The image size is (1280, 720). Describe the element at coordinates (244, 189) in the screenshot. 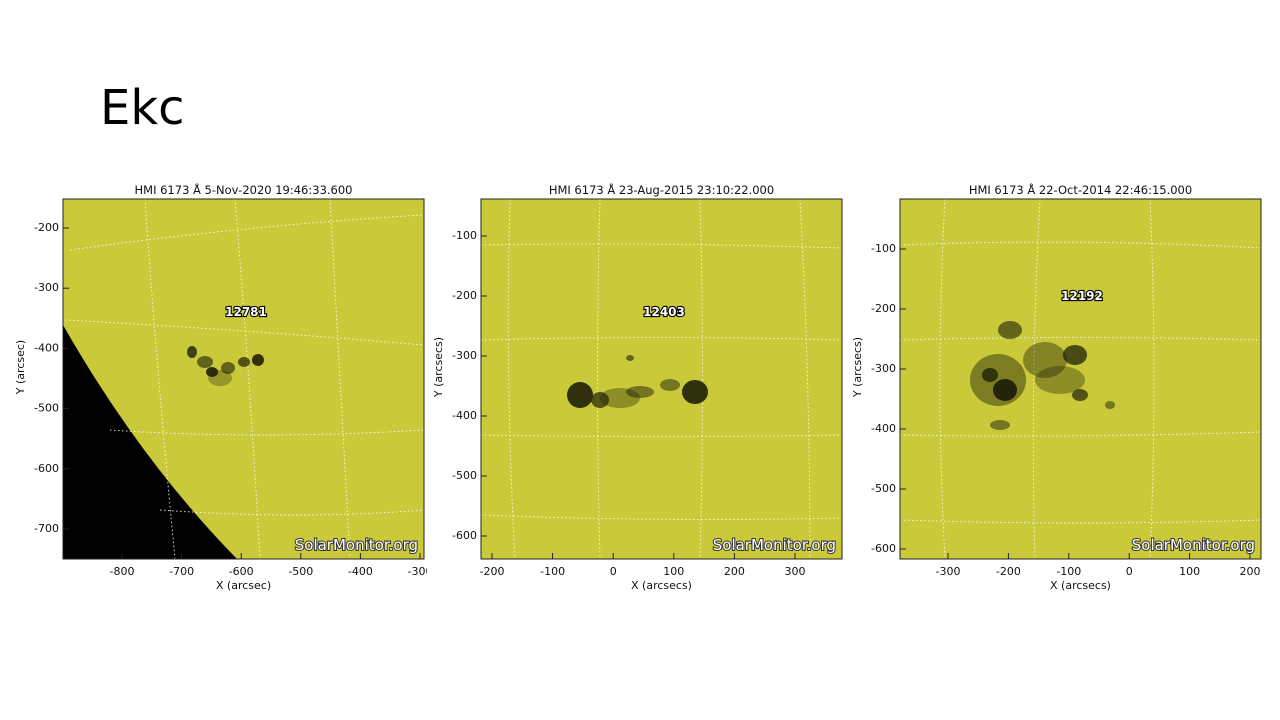

I see `panel-title: HMI 6173 Å 5-Nov-2020 19:46:33.600` at that location.